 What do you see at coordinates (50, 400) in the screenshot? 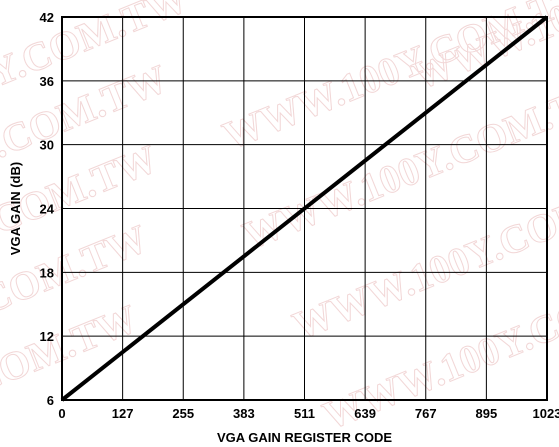
I see `y-tick-label: 6` at bounding box center [50, 400].